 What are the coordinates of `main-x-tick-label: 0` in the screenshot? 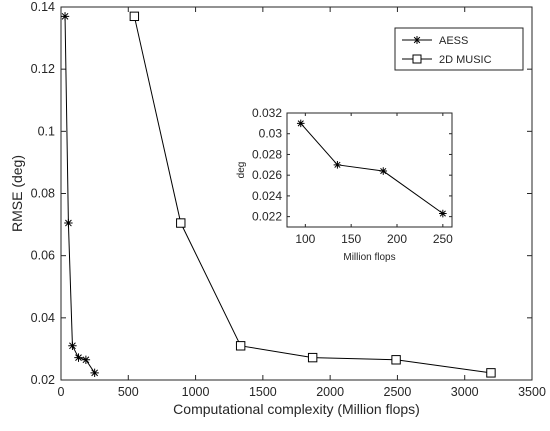 It's located at (61, 392).